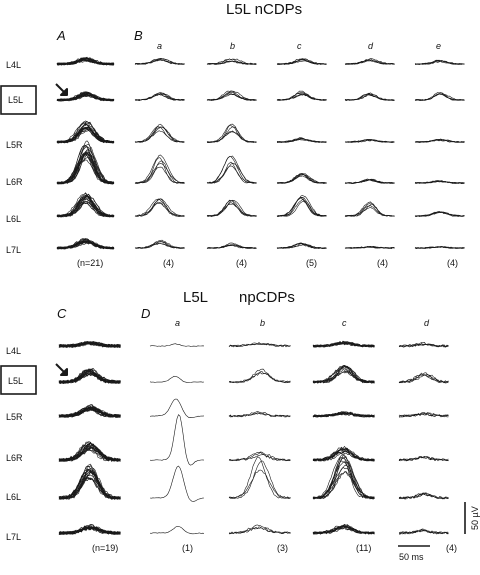 This screenshot has height=575, width=480. What do you see at coordinates (168, 263) in the screenshot?
I see `count-b-a: (4)` at bounding box center [168, 263].